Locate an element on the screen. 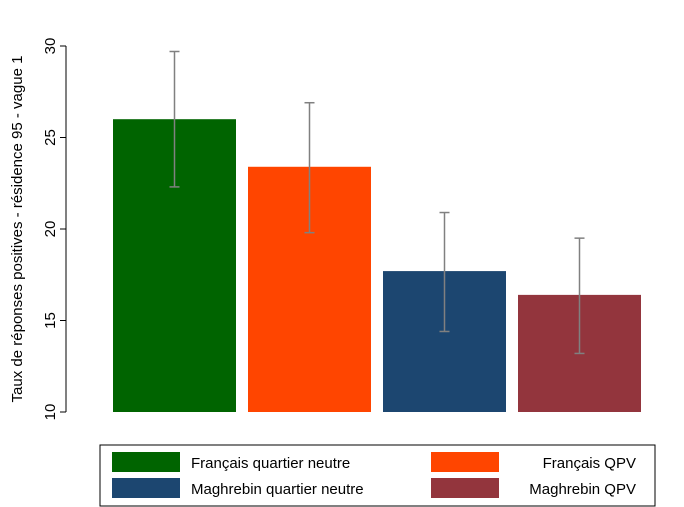 The image size is (684, 507). y-tick-label: 30 is located at coordinates (50, 46).